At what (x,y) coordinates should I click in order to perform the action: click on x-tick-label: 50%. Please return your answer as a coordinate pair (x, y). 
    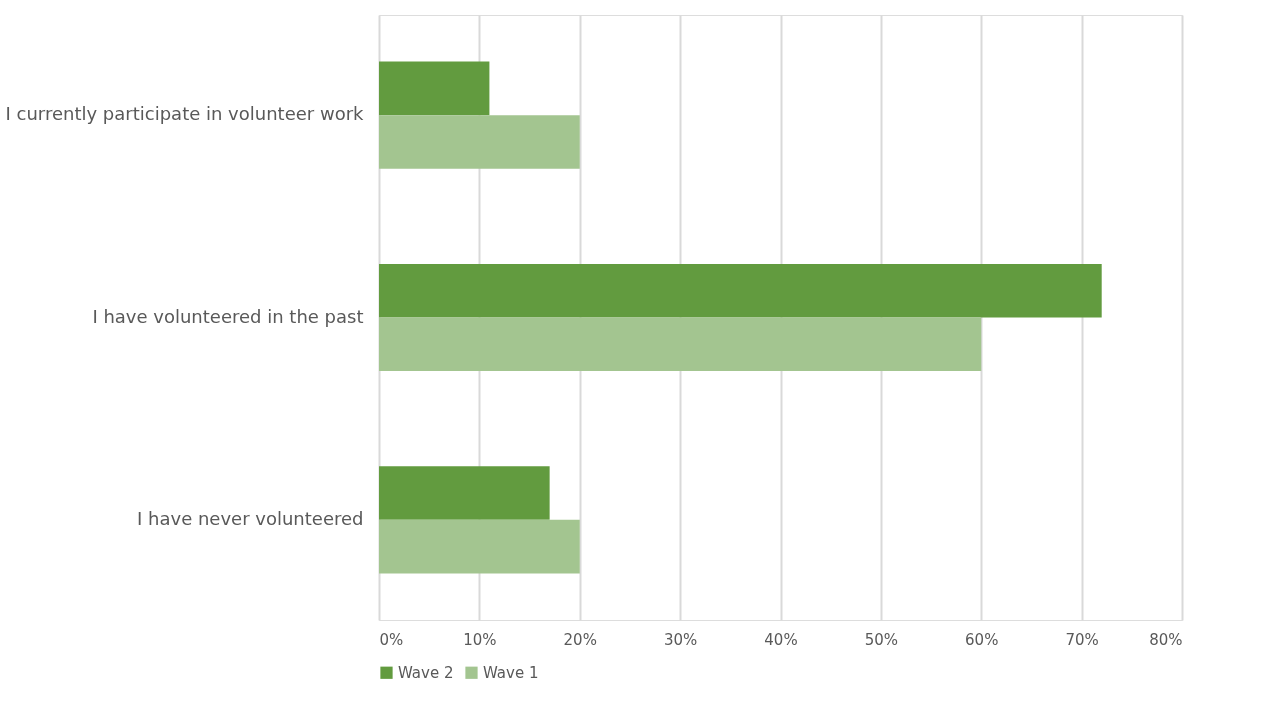
    Looking at the image, I should click on (881, 639).